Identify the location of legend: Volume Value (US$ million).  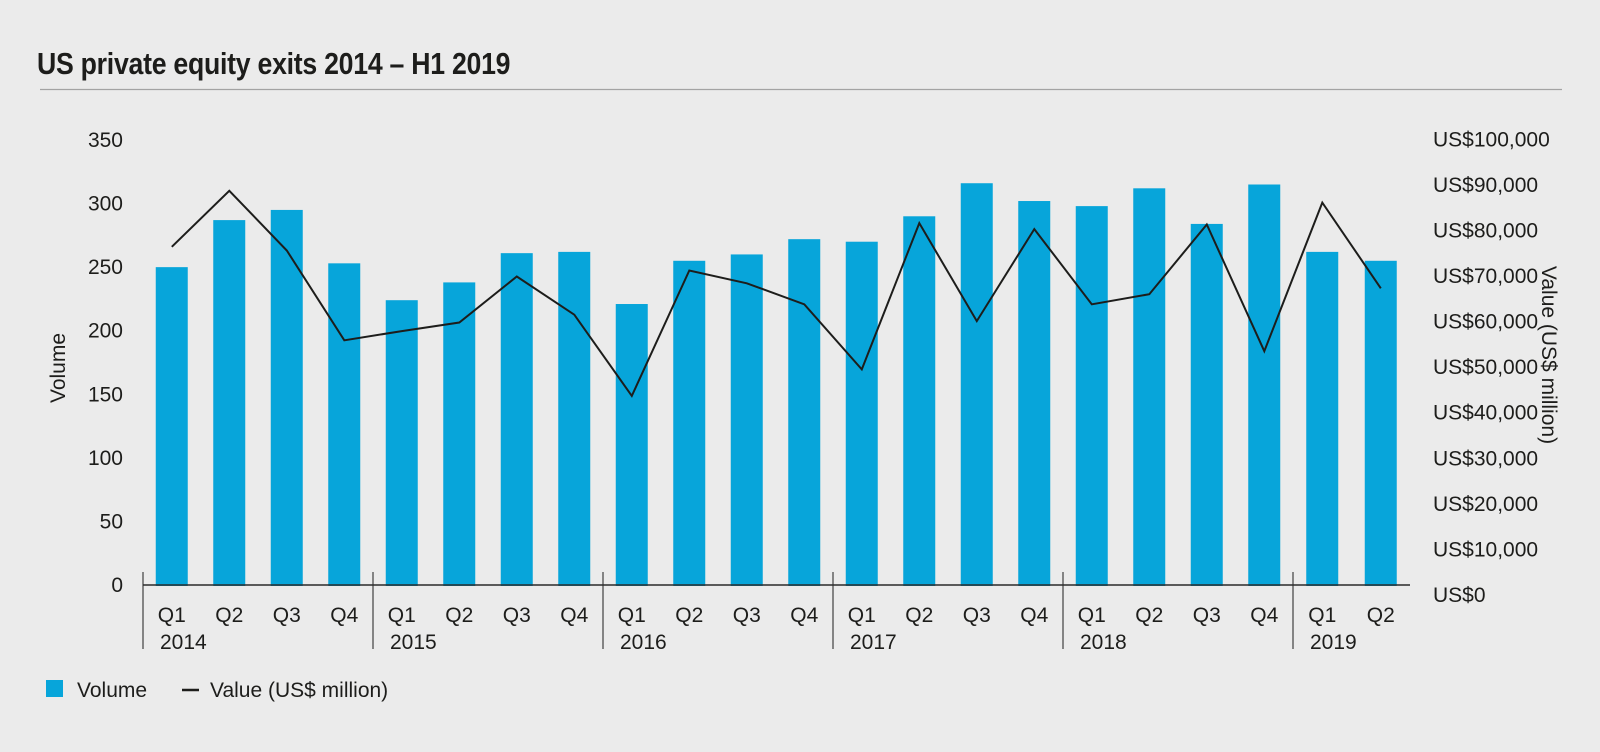
(217, 690).